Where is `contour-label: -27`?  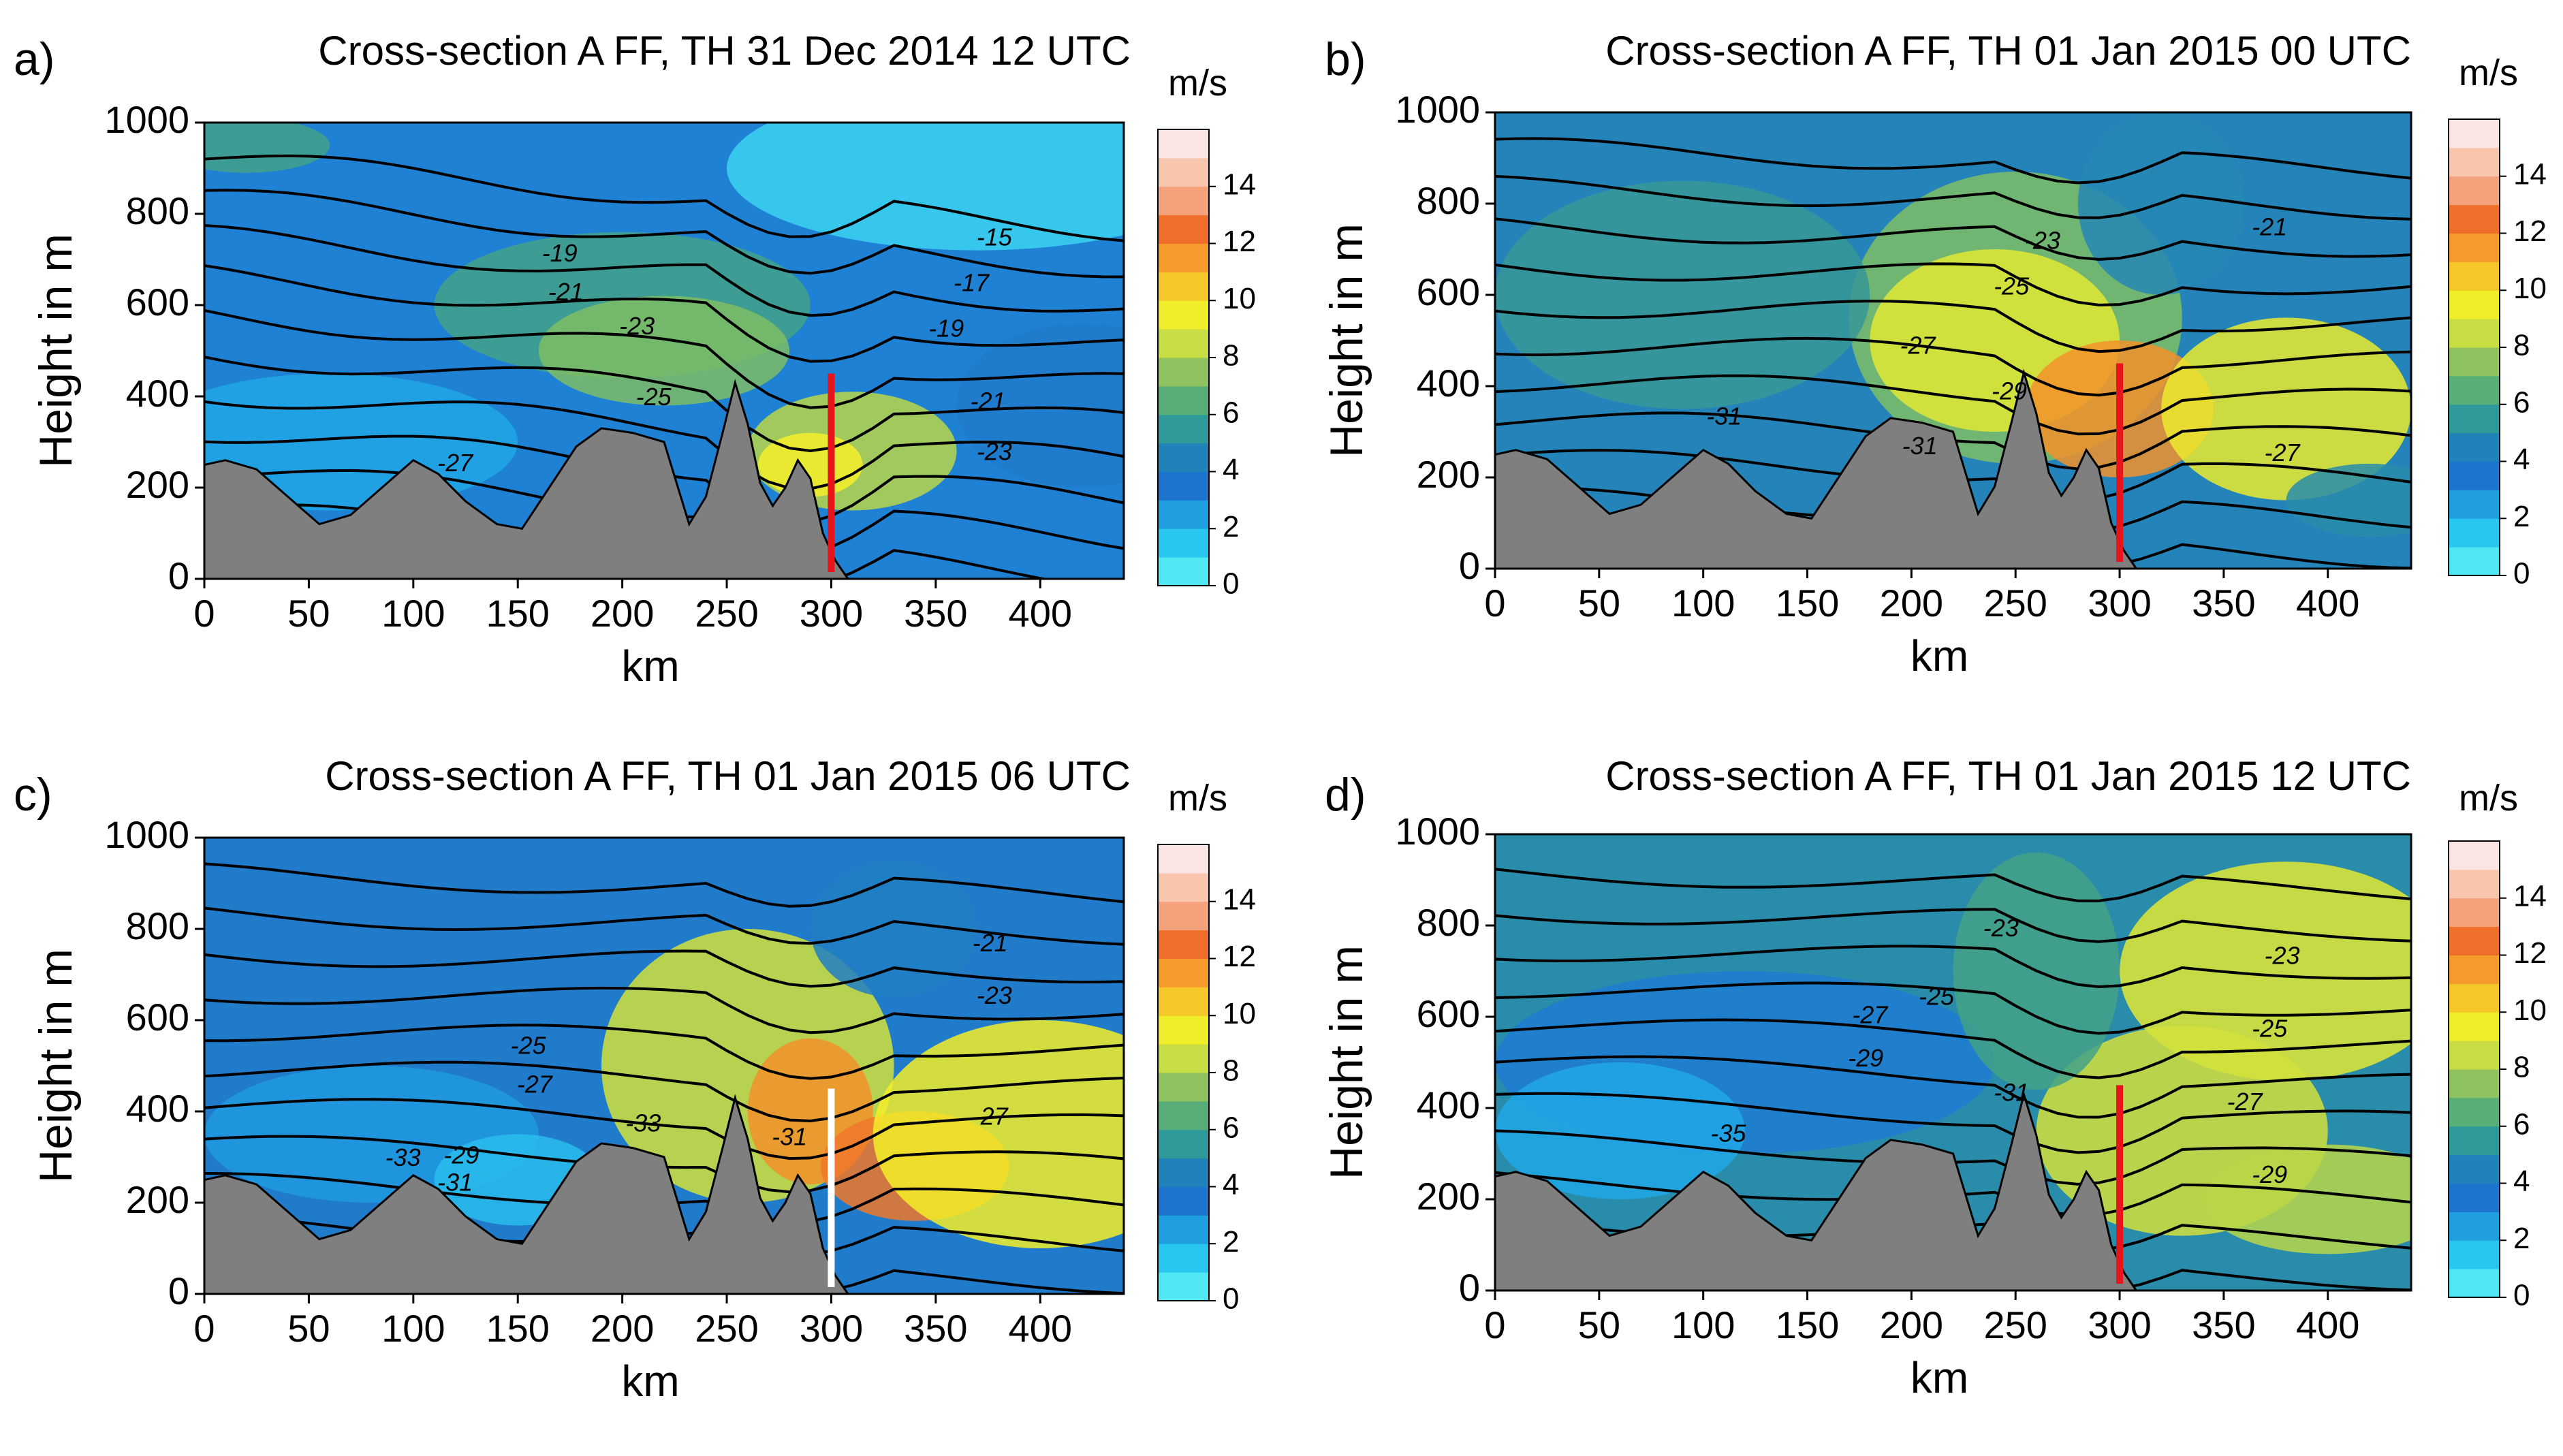 contour-label: -27 is located at coordinates (2282, 452).